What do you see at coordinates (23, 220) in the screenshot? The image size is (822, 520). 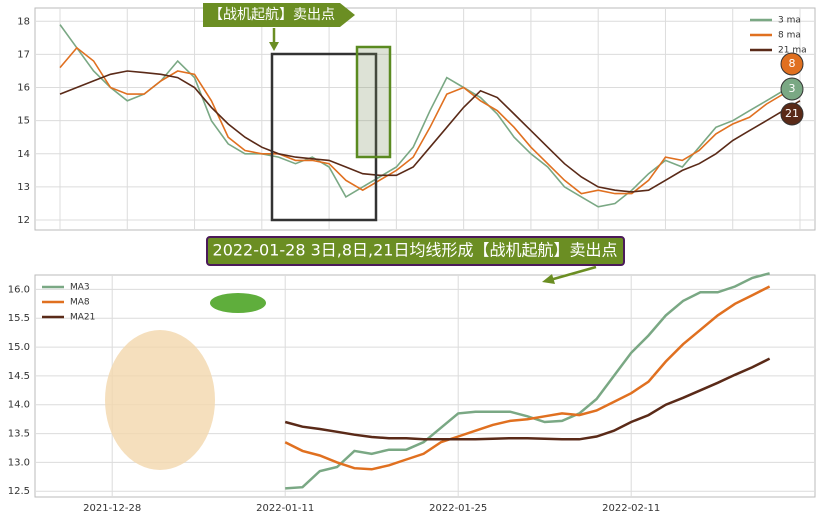 I see `y-tick-label: 12` at bounding box center [23, 220].